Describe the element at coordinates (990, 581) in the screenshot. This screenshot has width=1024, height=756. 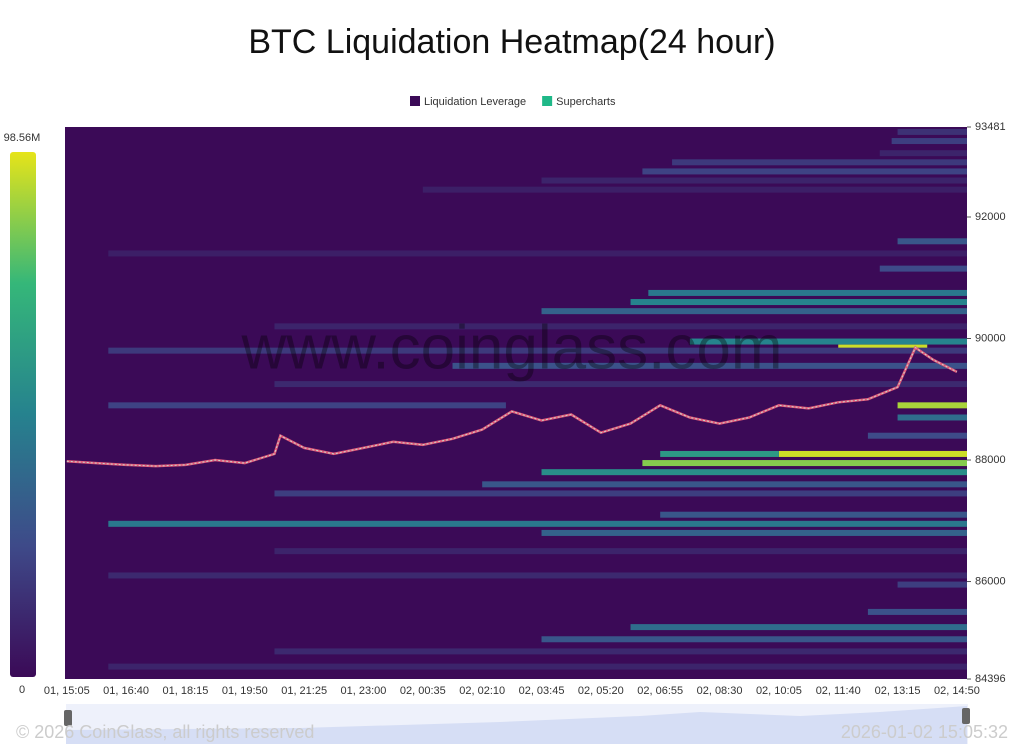
I see `y-tick-label: 86000` at that location.